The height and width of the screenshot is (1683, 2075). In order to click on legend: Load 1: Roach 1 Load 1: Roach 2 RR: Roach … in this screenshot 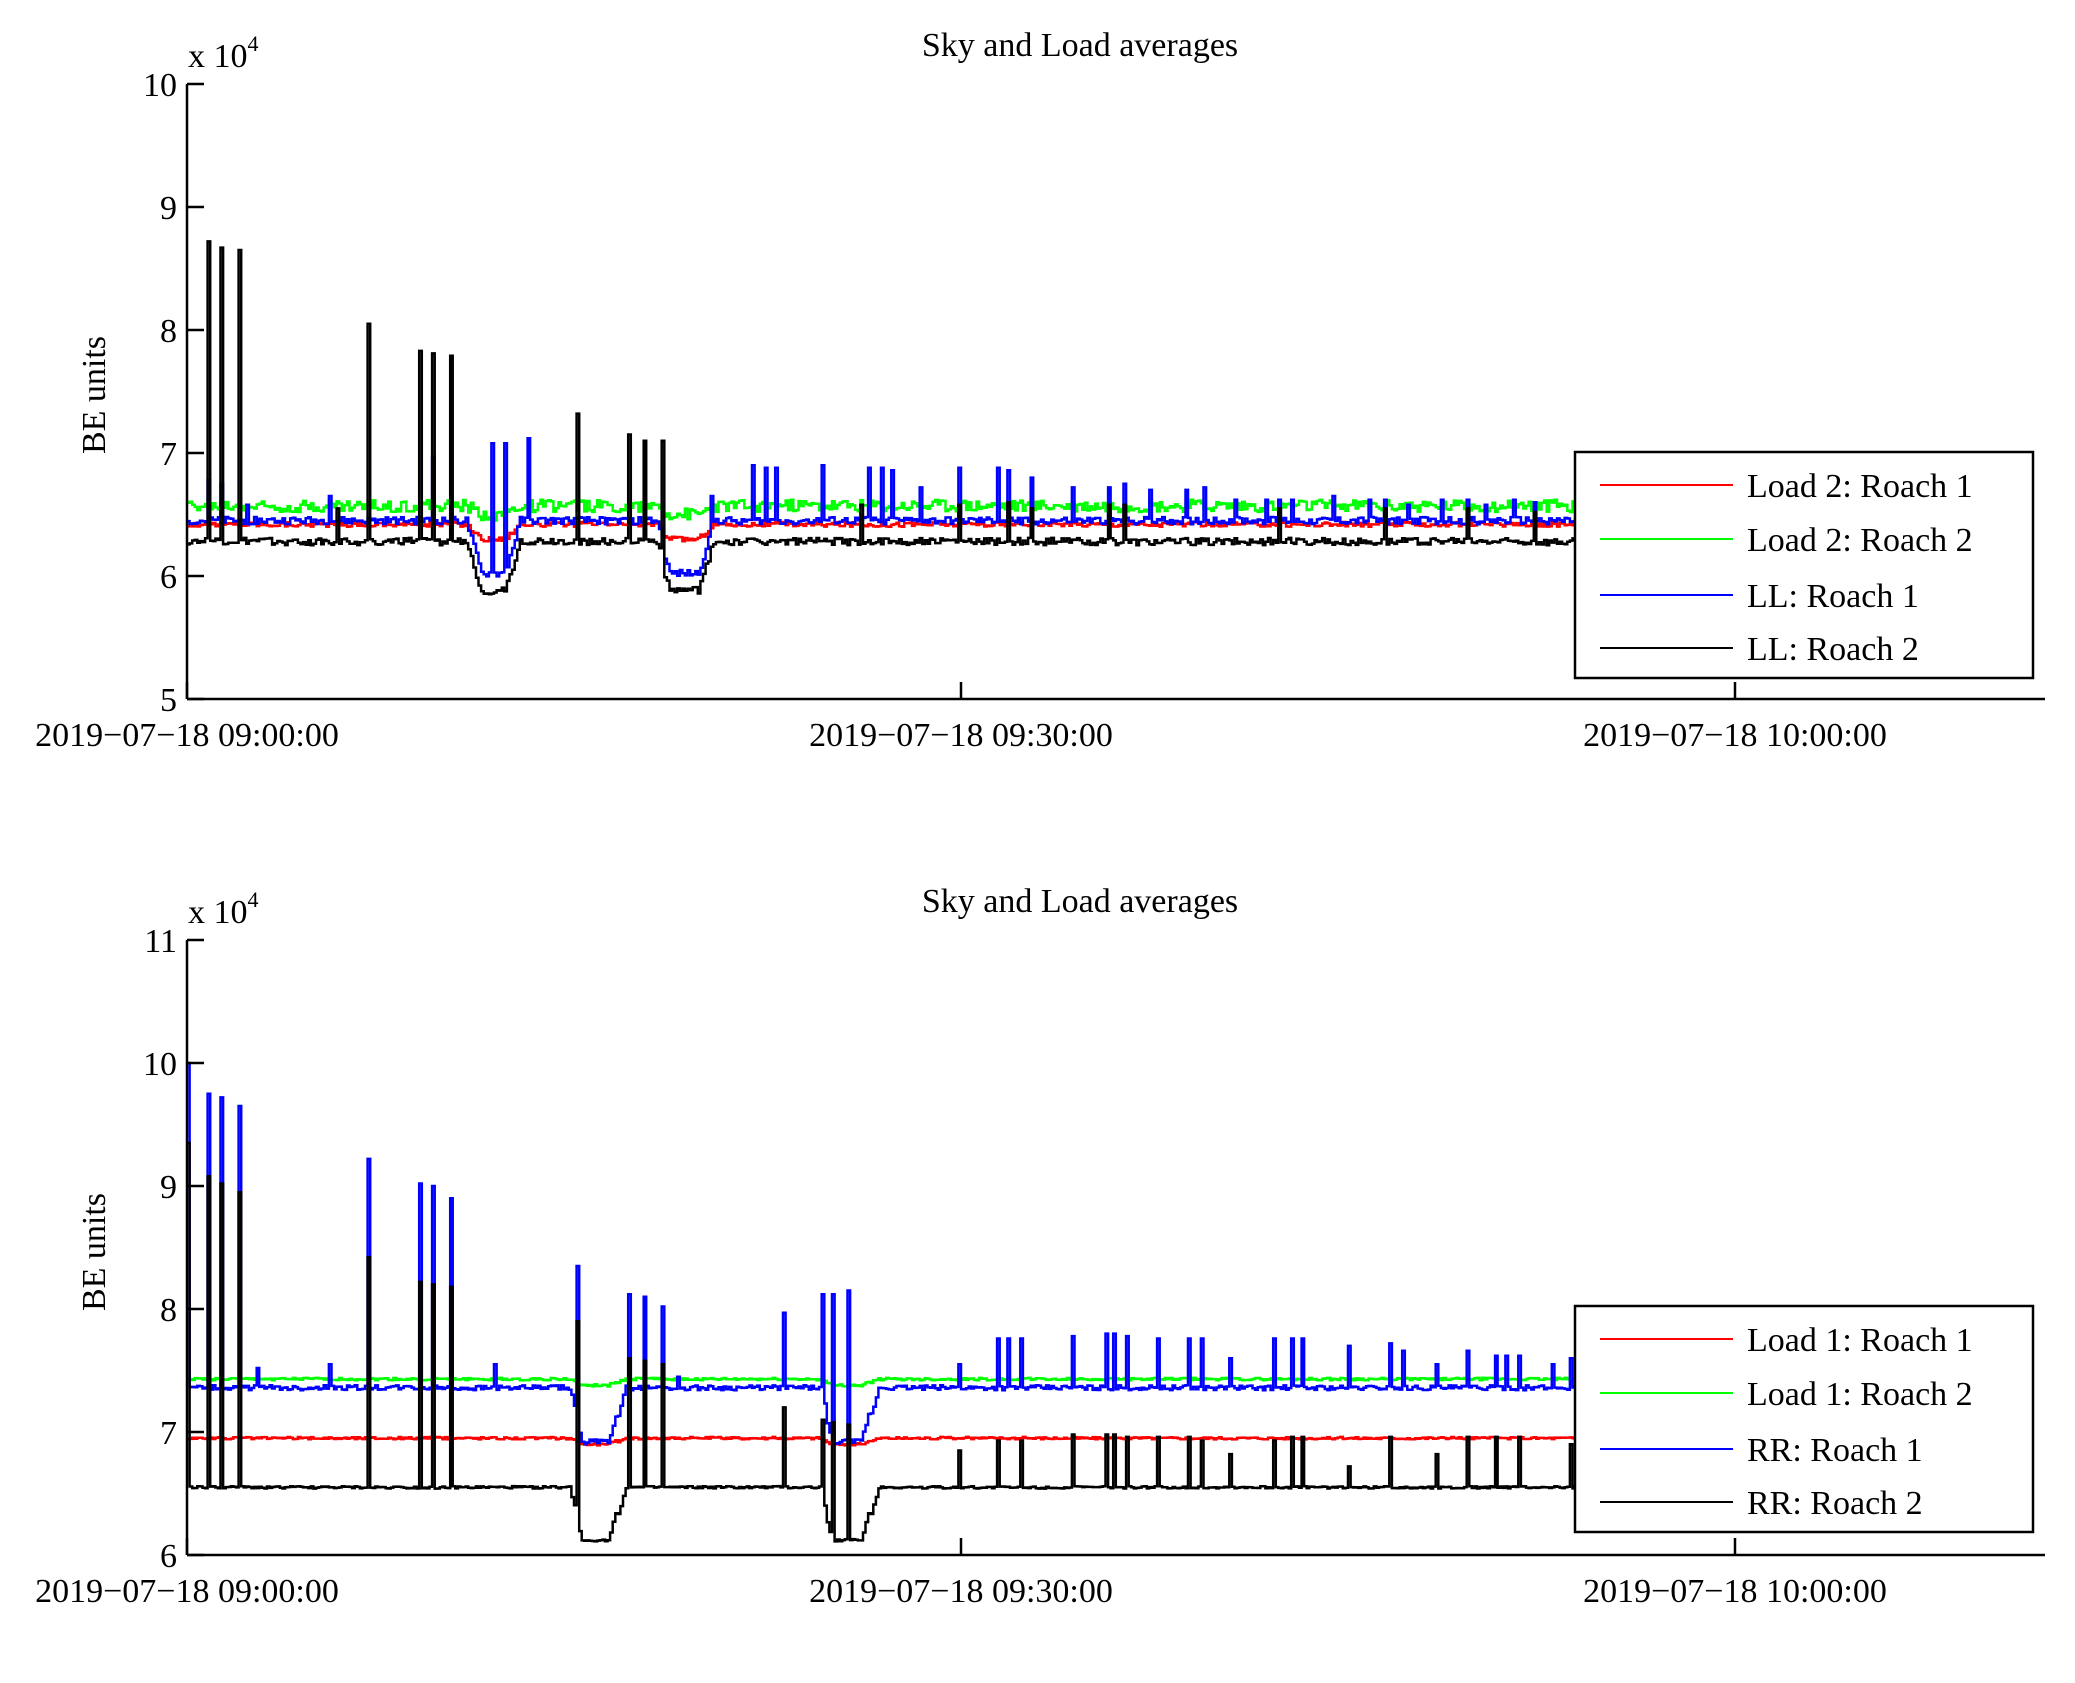, I will do `click(1804, 1419)`.